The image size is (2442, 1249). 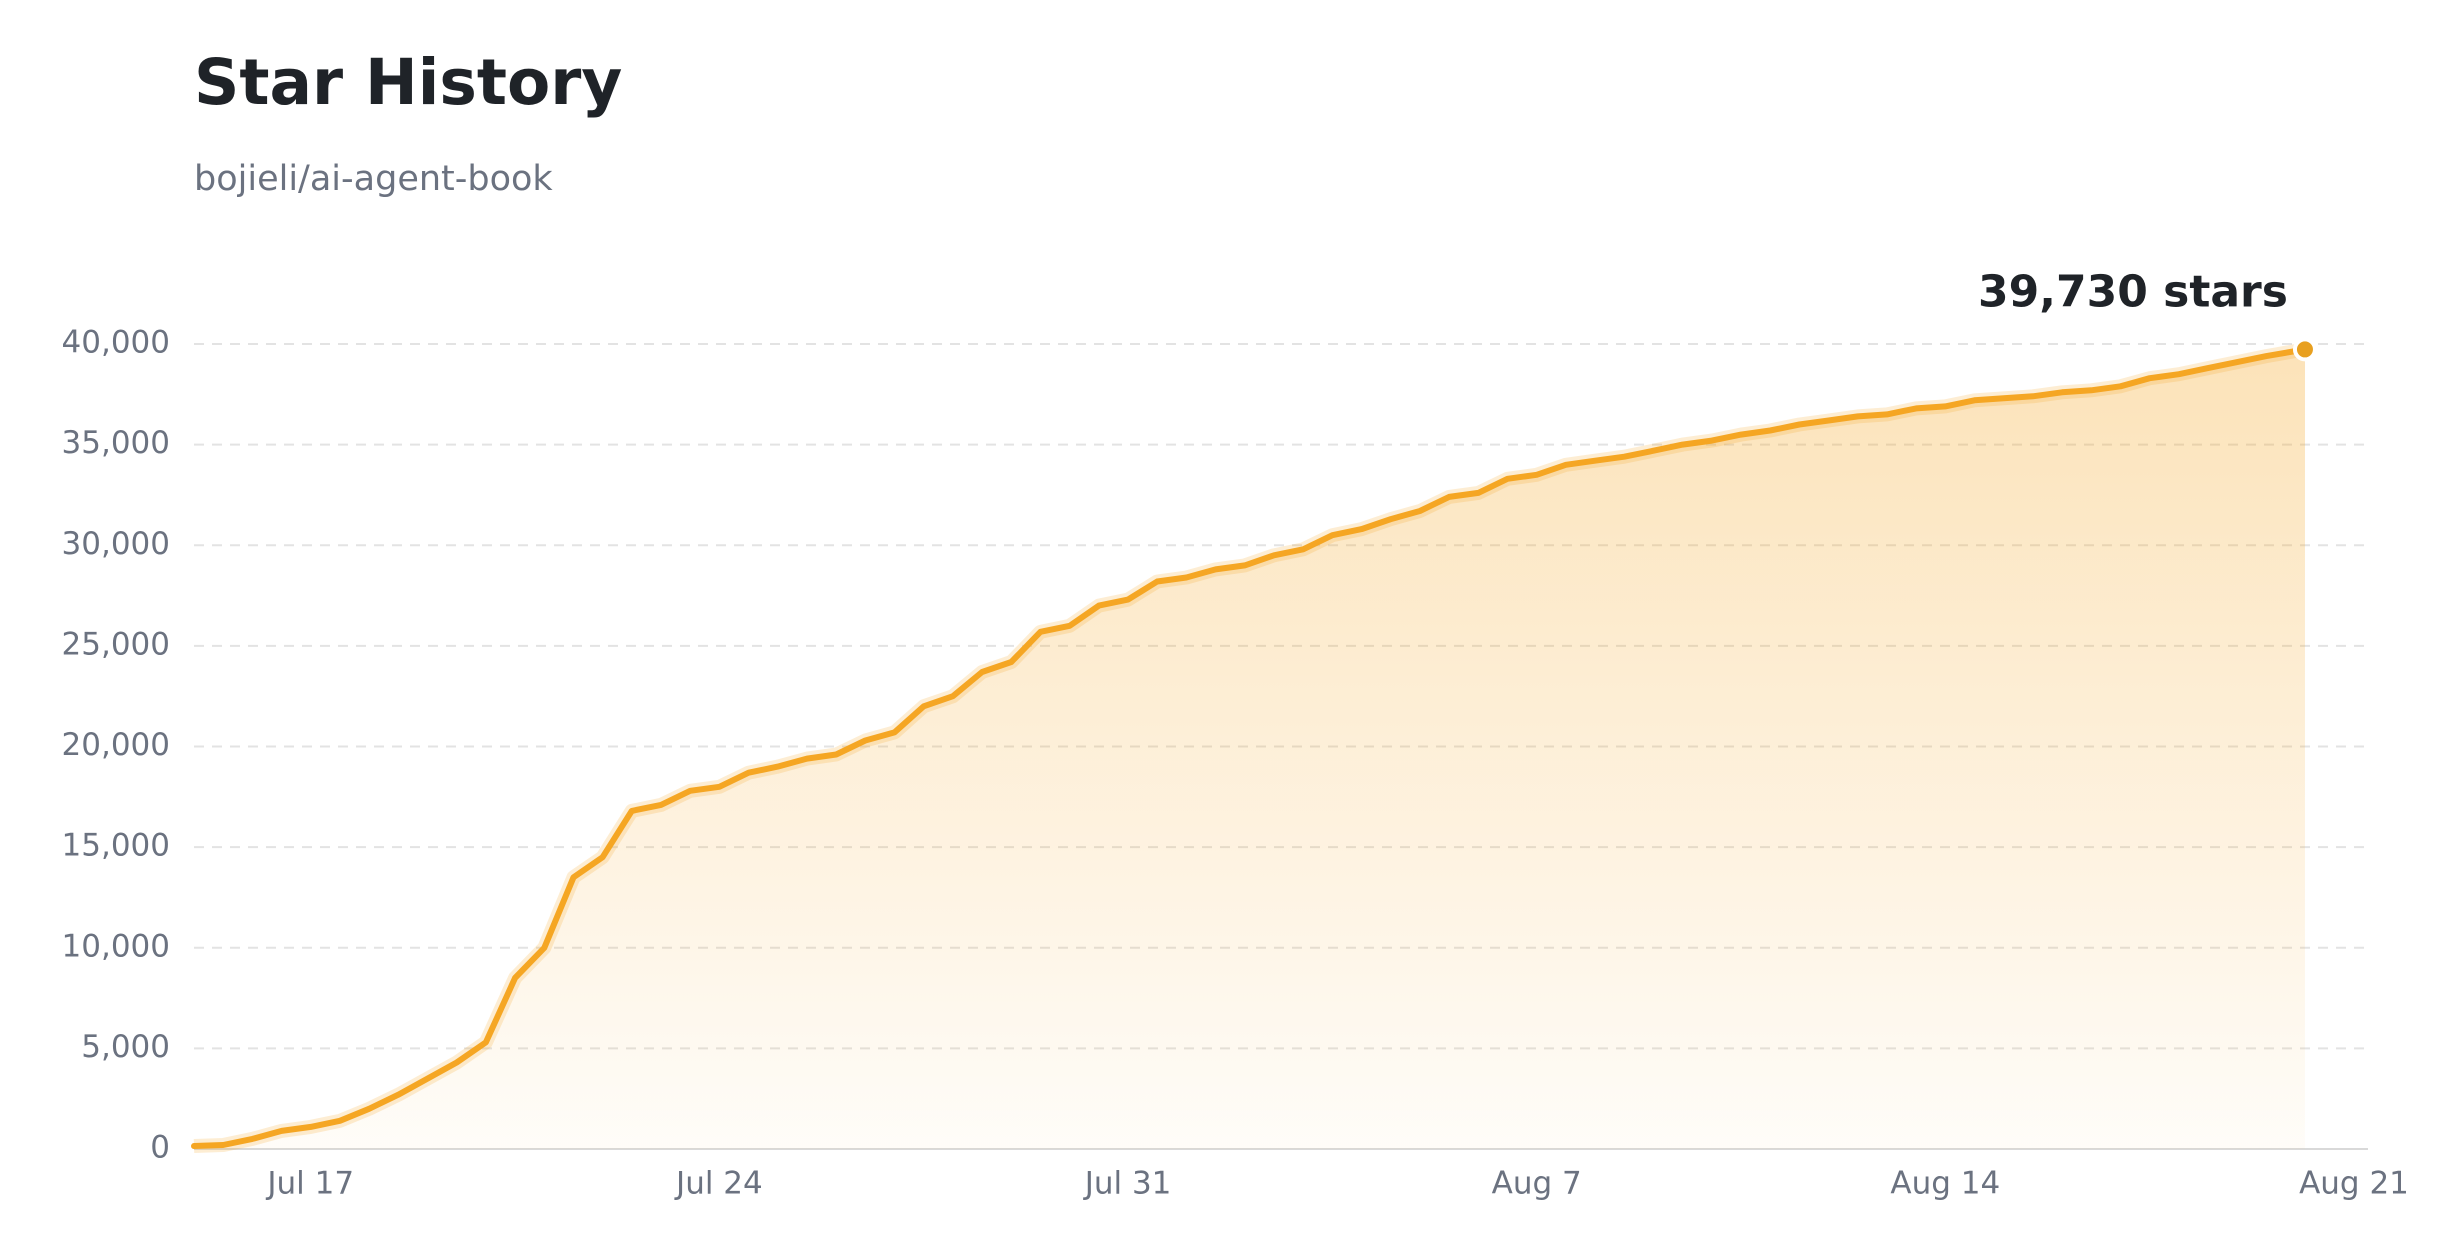 What do you see at coordinates (1945, 1184) in the screenshot?
I see `x-tick-label: Aug 14` at bounding box center [1945, 1184].